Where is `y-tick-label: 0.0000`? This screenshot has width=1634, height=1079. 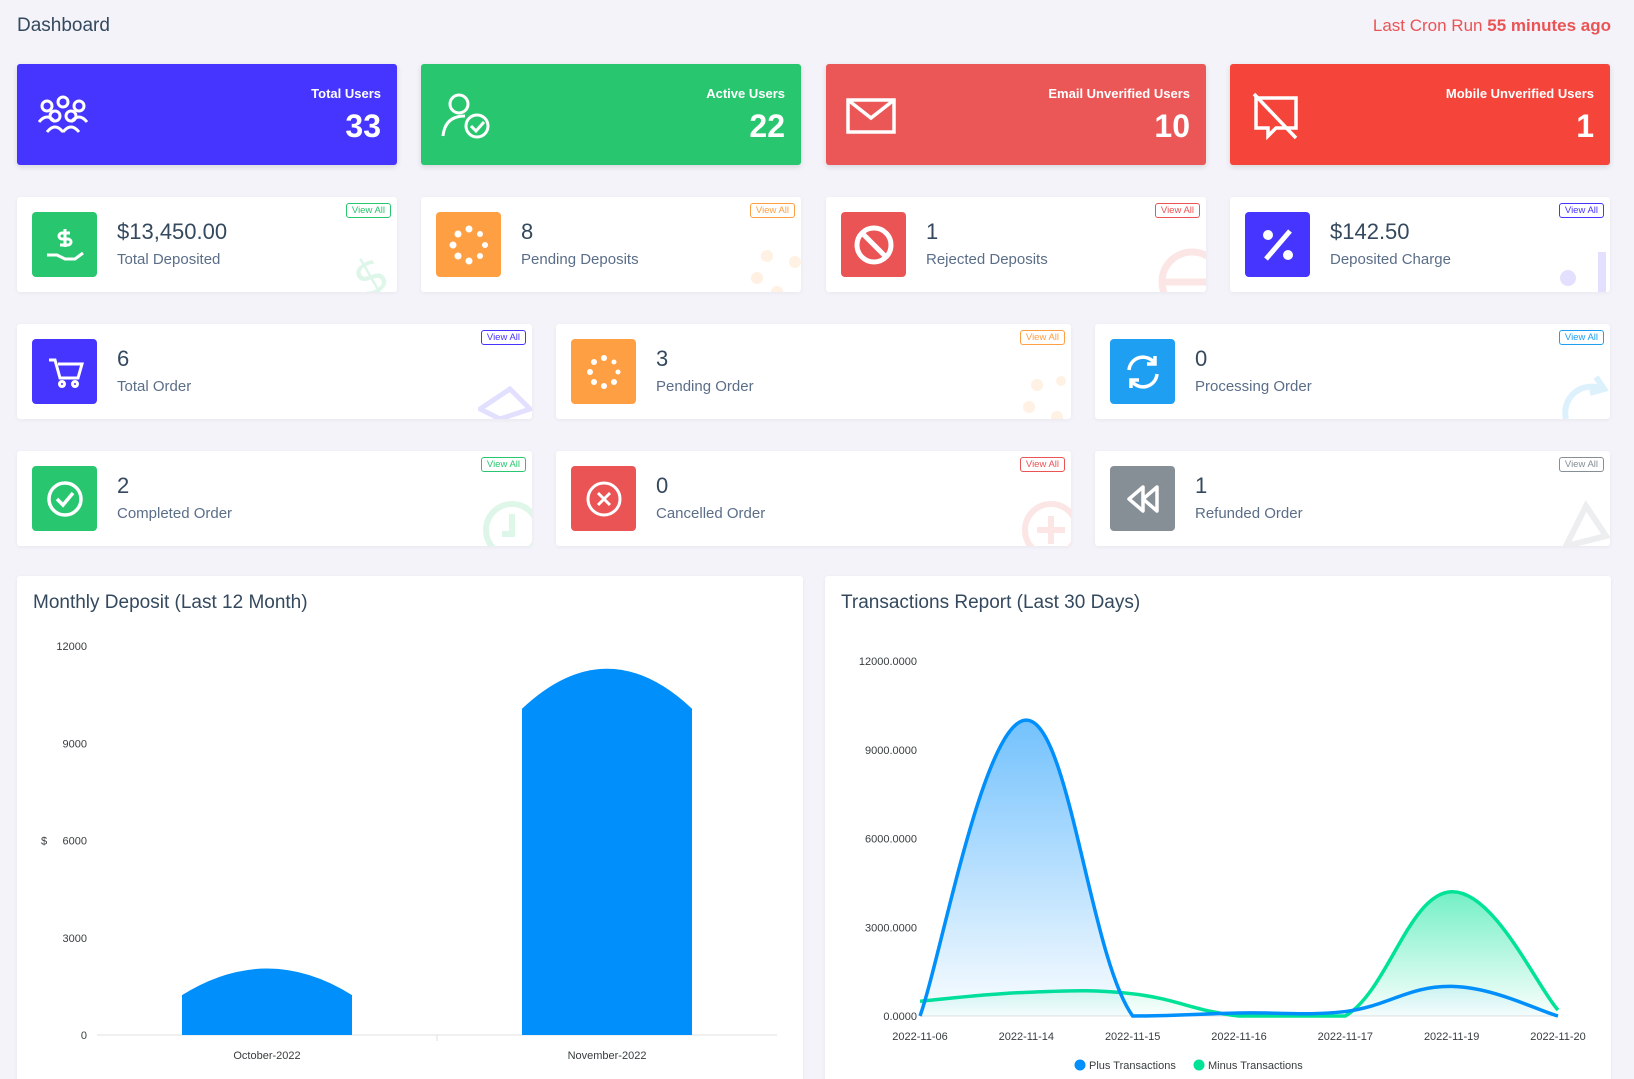
y-tick-label: 0.0000 is located at coordinates (900, 1017).